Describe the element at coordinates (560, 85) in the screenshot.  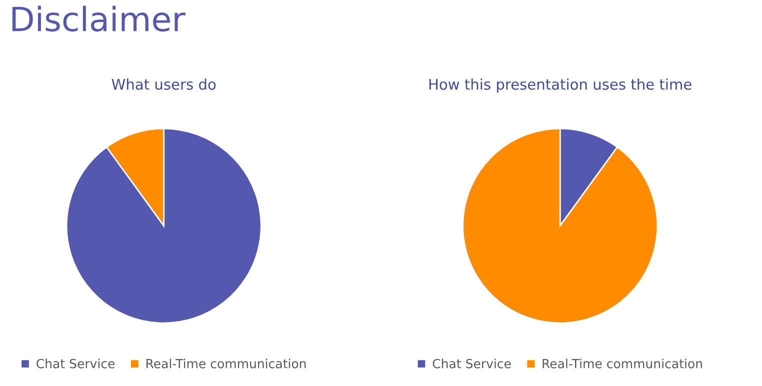
I see `chart-title: How this presentation uses the time` at that location.